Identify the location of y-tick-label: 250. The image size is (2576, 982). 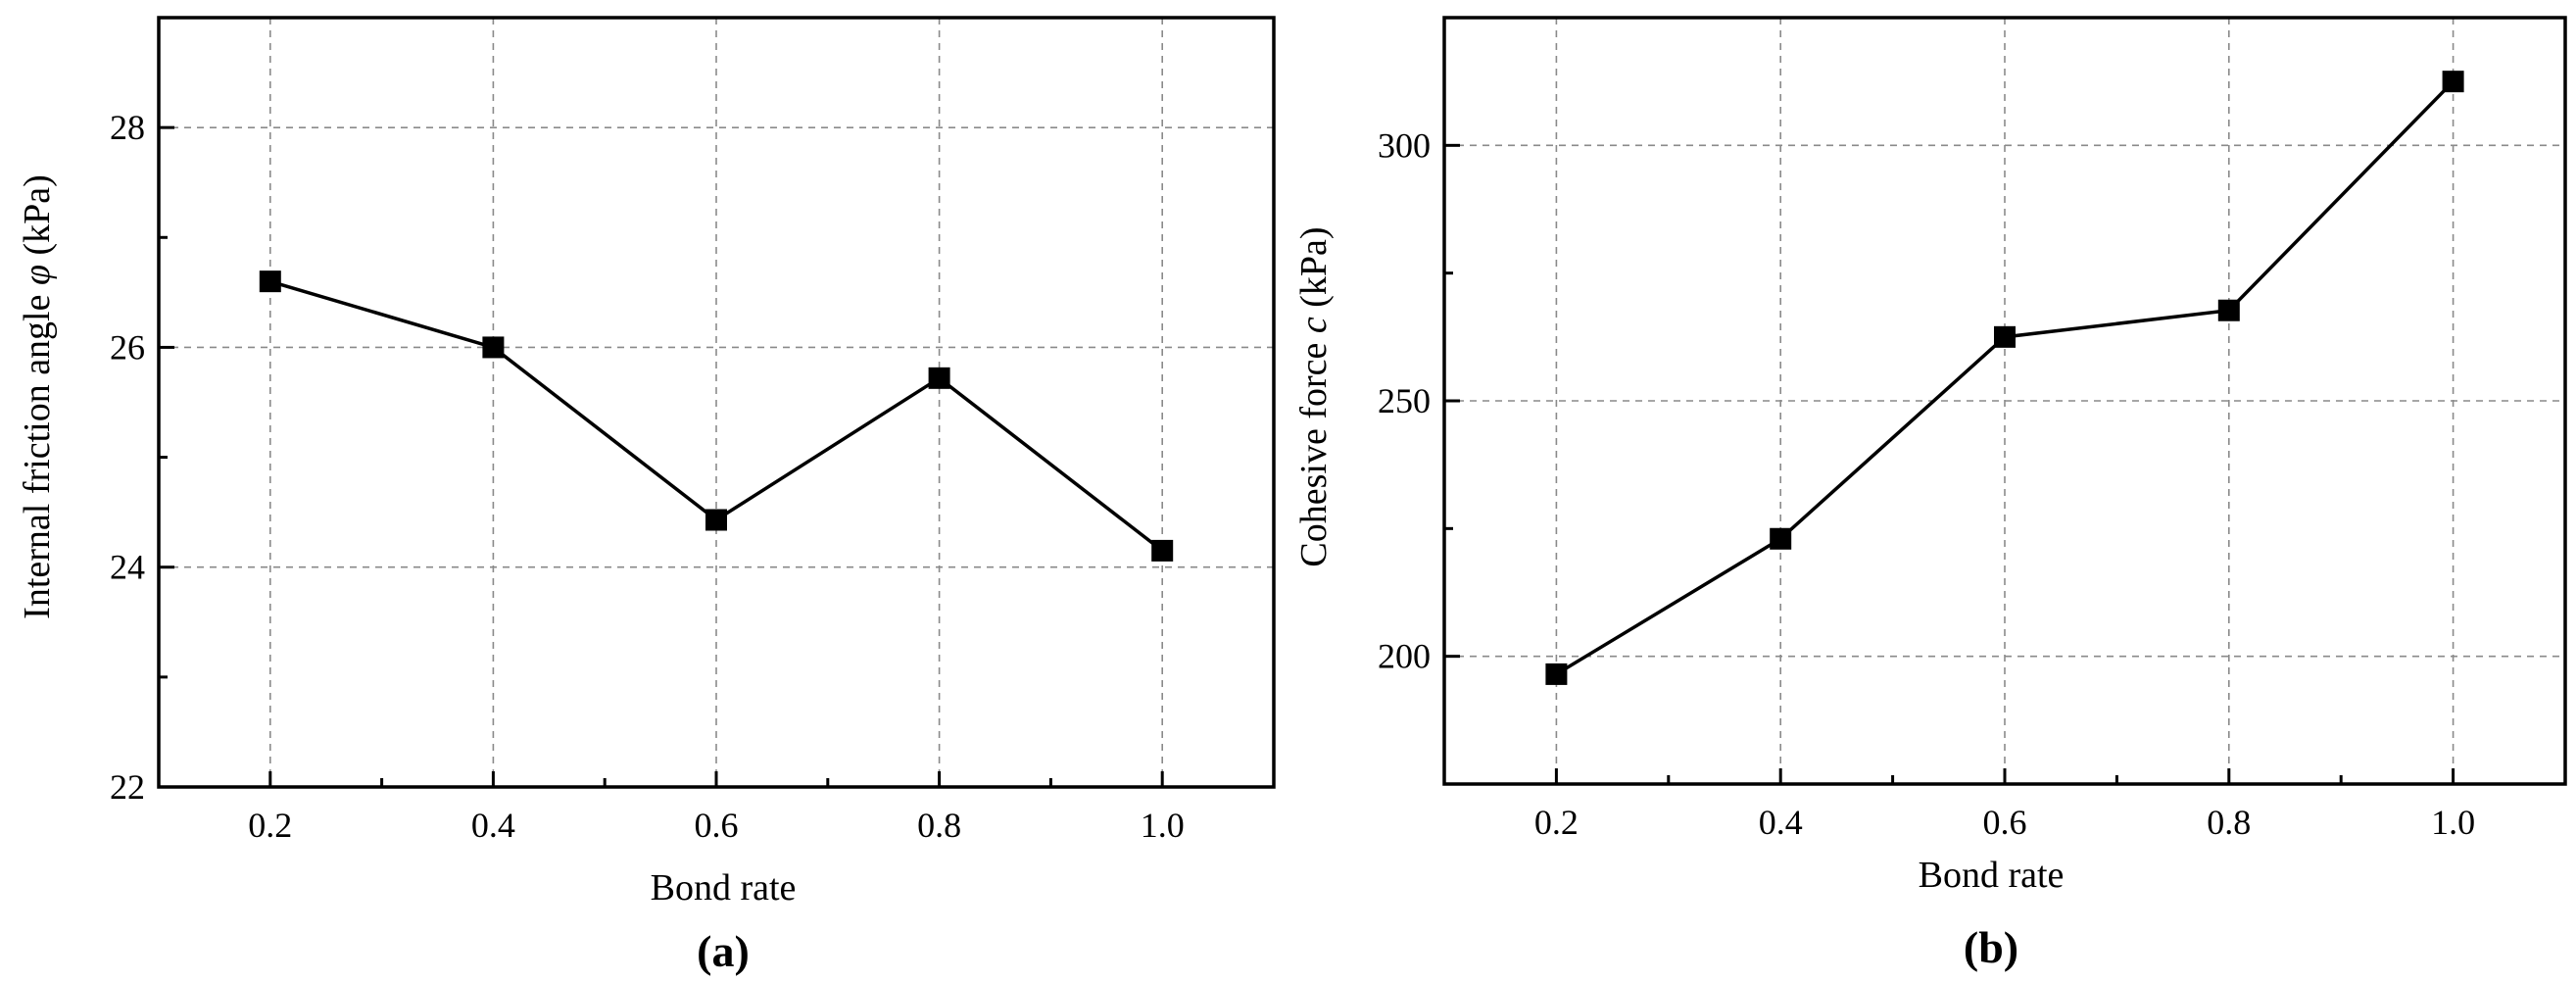
(1404, 401).